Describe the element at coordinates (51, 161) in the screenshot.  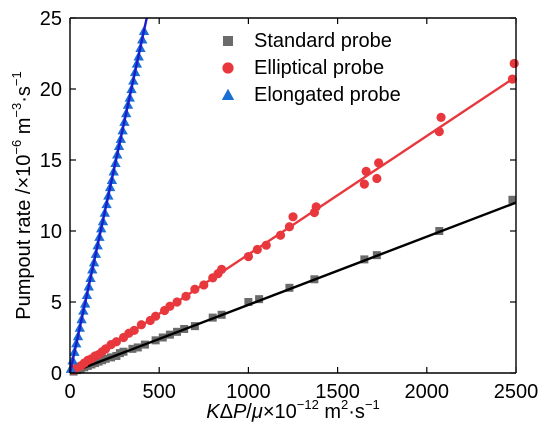
I see `y-tick-label: 15` at that location.